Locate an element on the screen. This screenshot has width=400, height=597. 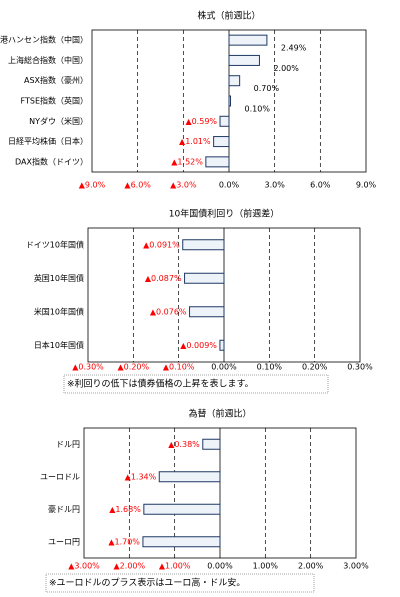
value-label: ▲1.34% is located at coordinates (141, 476).